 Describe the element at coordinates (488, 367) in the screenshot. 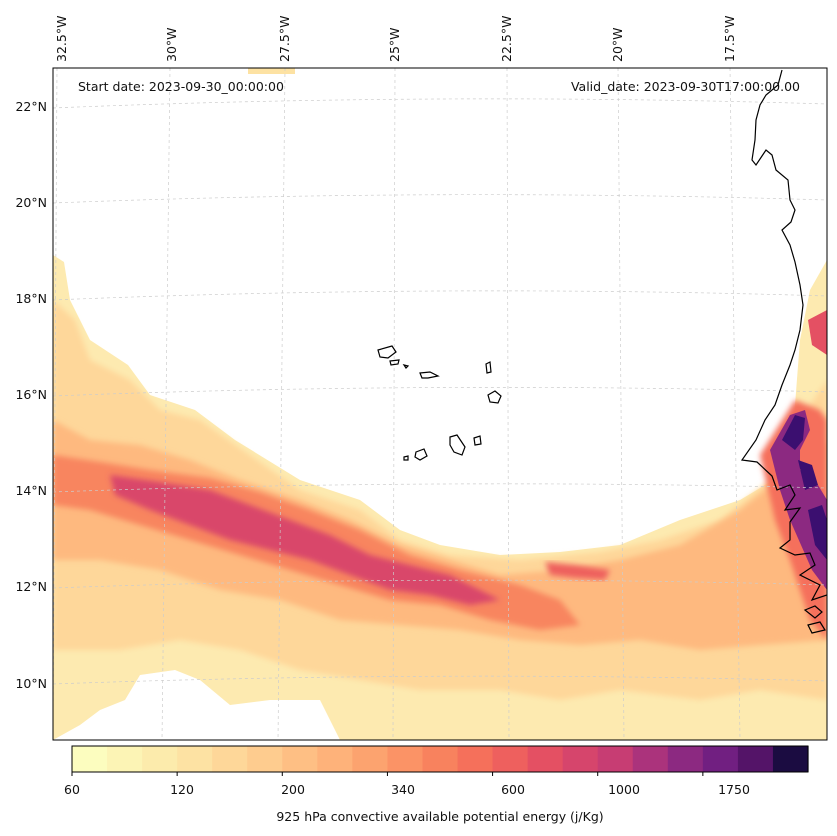

I see `island-sal` at that location.